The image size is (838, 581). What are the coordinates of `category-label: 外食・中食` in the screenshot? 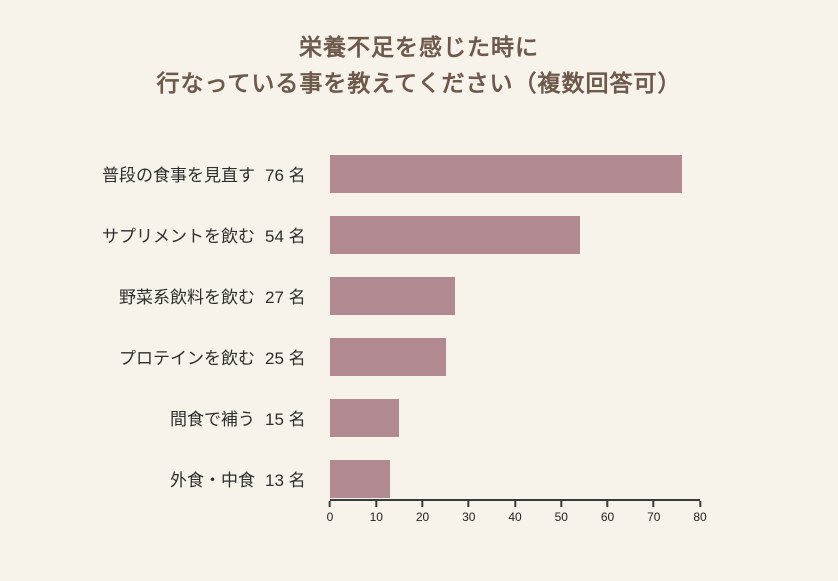 It's located at (212, 481).